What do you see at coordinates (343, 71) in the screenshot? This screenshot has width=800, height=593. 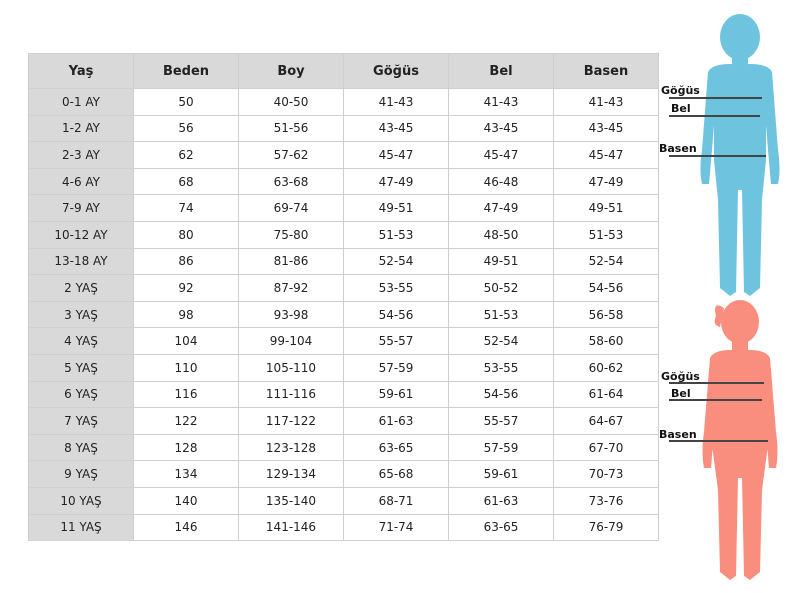 I see `header-row: Yaş Beden Boy Göğüs Bel Basen` at bounding box center [343, 71].